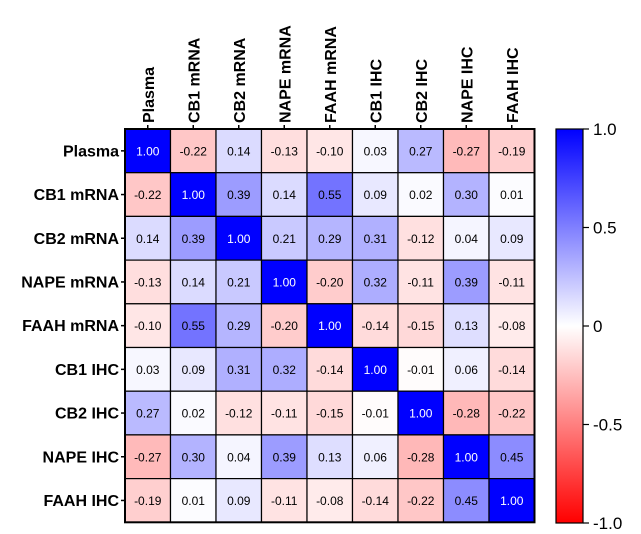 The height and width of the screenshot is (534, 641). I want to click on row-label-cb1-ihc: CB1 IHC, so click(87, 370).